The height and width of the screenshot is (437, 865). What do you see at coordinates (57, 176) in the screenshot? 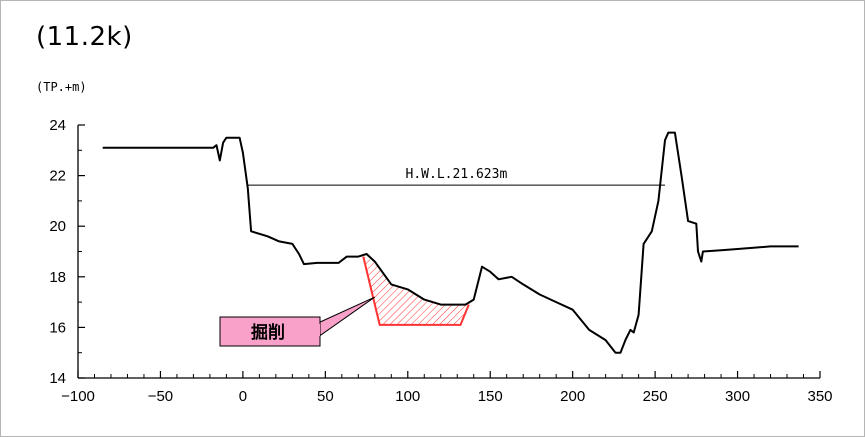
I see `y-tick-label: 22` at bounding box center [57, 176].